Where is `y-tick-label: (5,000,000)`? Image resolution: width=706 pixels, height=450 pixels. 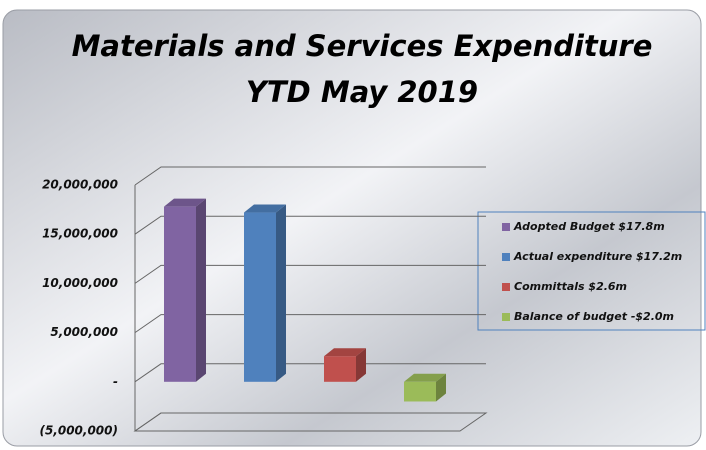
y-tick-label: (5,000,000) is located at coordinates (78, 431).